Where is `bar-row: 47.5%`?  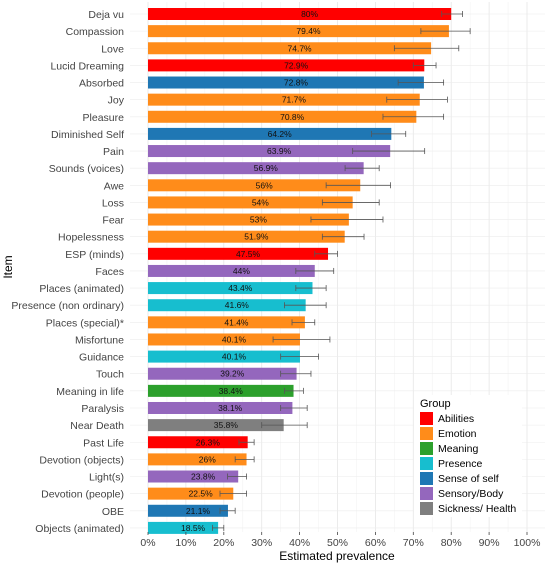 bar-row: 47.5% is located at coordinates (243, 253).